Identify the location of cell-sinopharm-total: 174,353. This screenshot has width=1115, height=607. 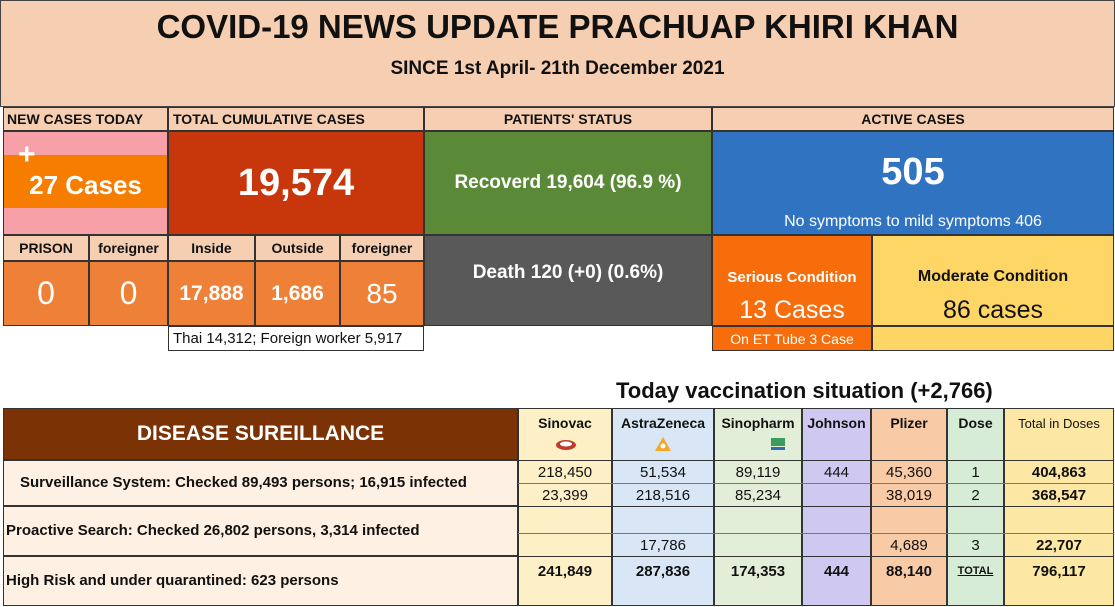
(758, 571).